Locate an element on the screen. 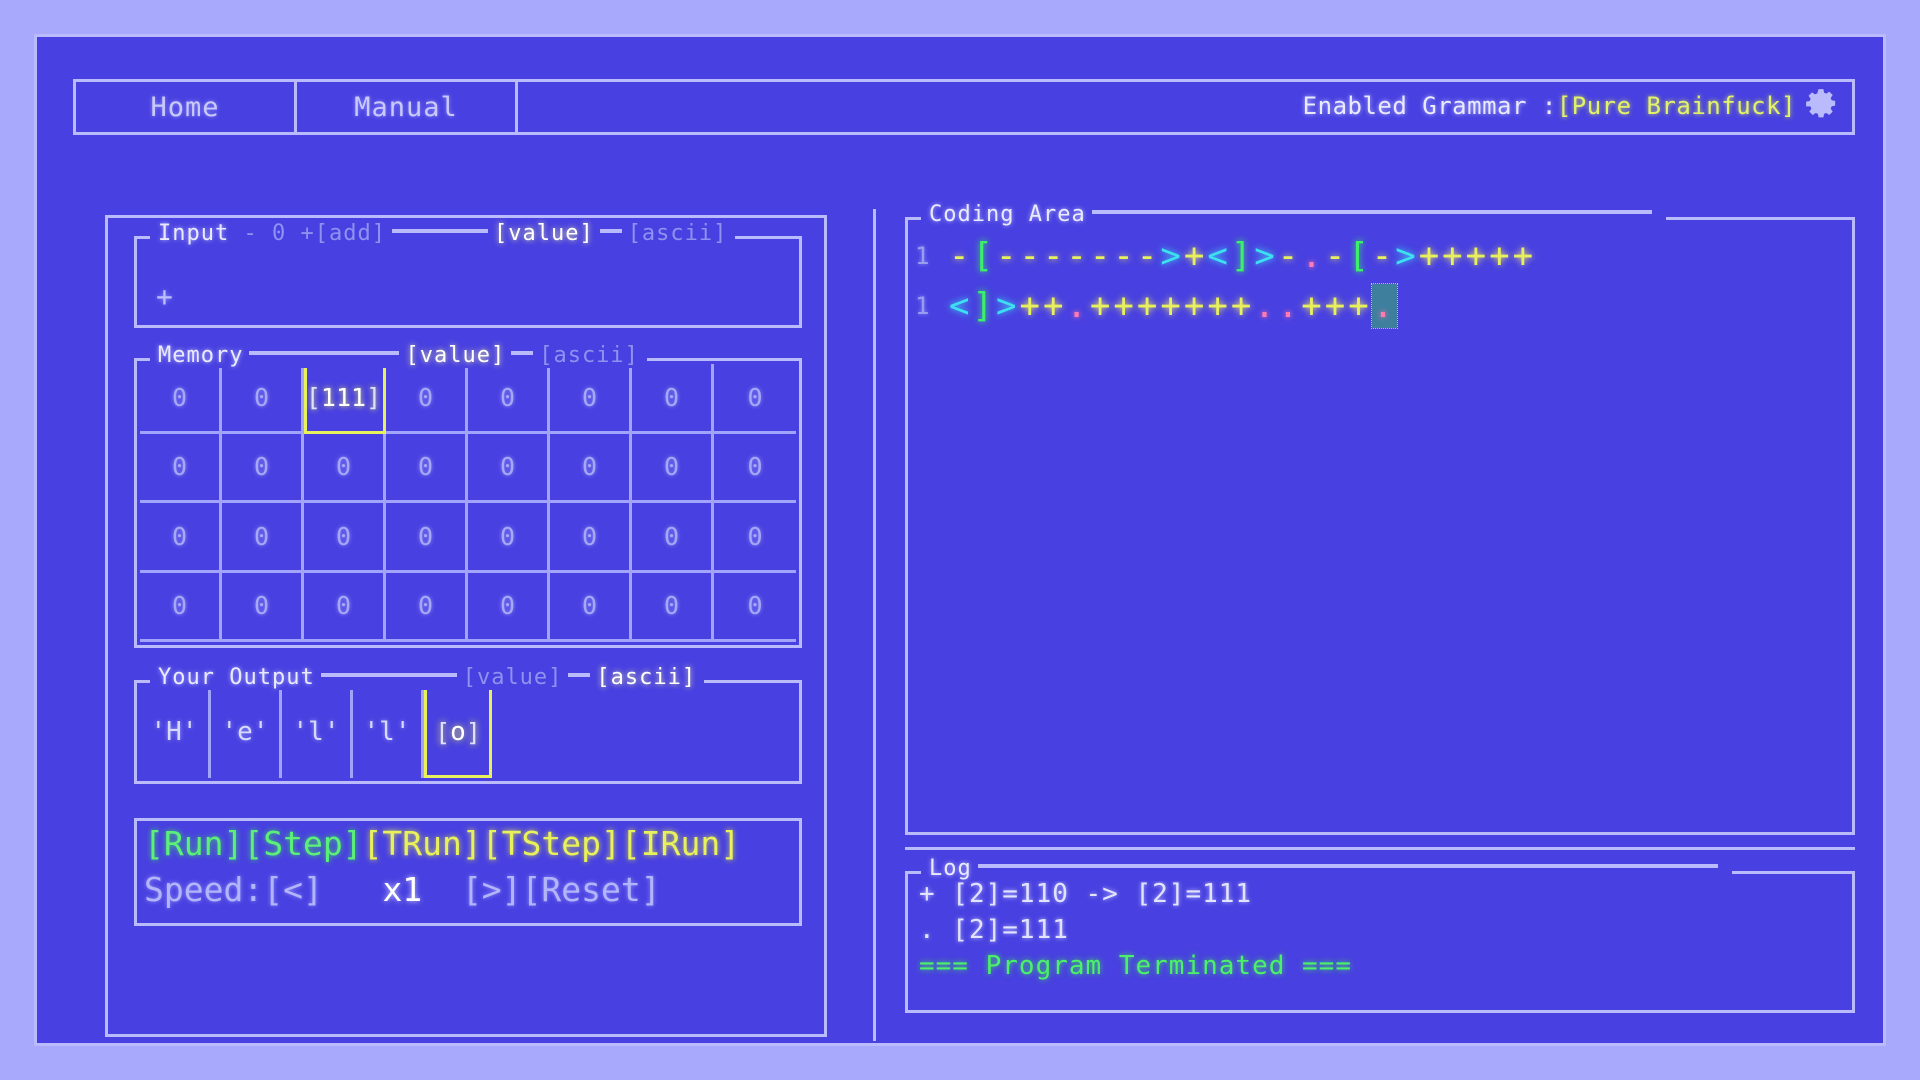 This screenshot has width=1920, height=1080. speed-decrease-button: [<] is located at coordinates (293, 889).